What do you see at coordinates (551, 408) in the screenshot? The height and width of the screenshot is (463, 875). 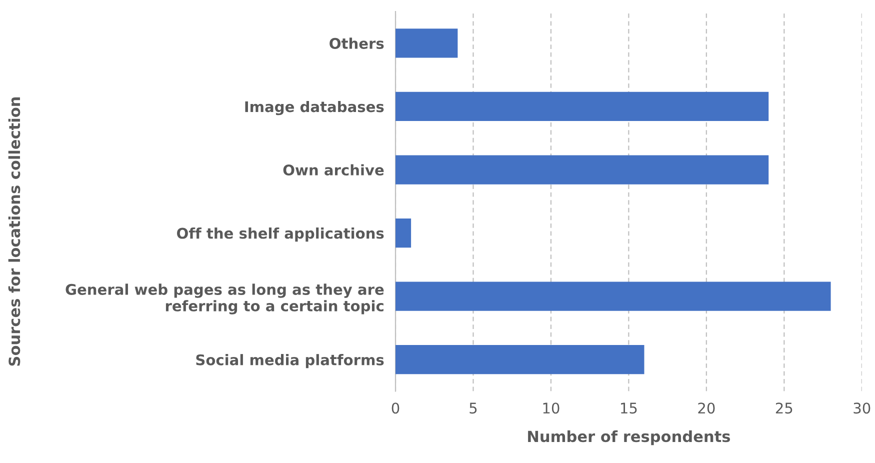 I see `x-tick-label: 10` at bounding box center [551, 408].